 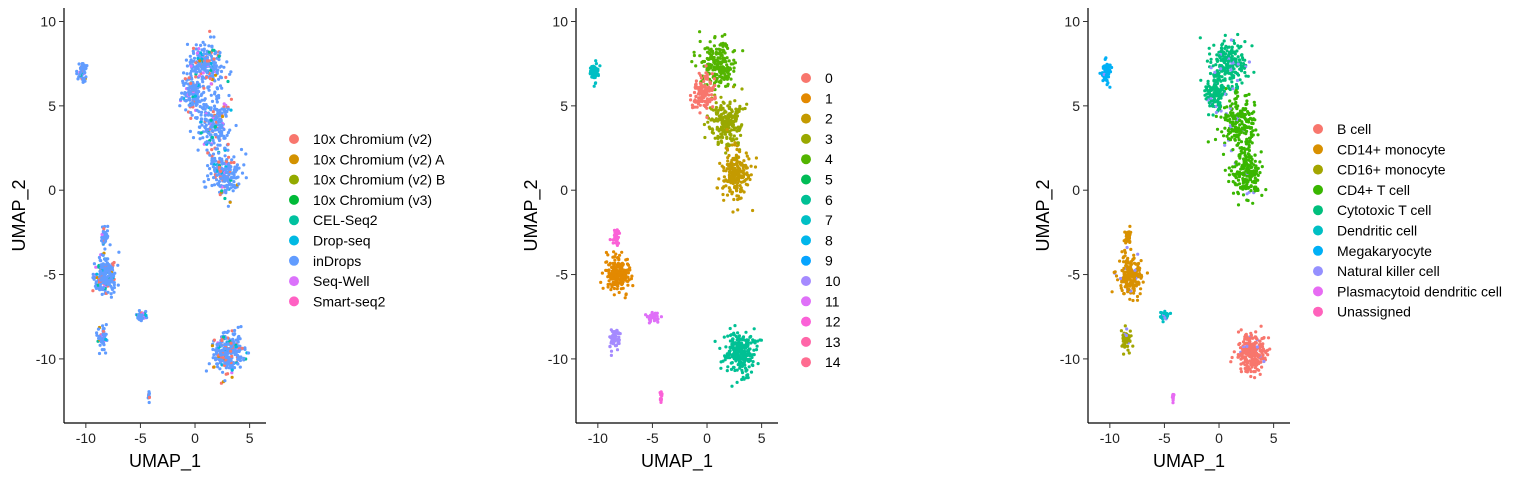 I want to click on legend-label: 3, so click(x=829, y=139).